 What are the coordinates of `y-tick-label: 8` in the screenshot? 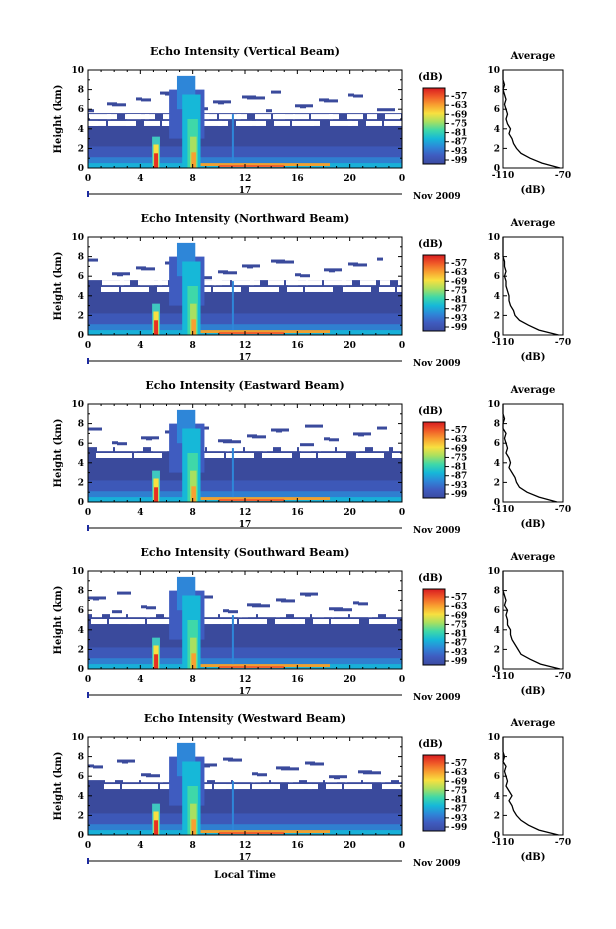 It's located at (81, 258).